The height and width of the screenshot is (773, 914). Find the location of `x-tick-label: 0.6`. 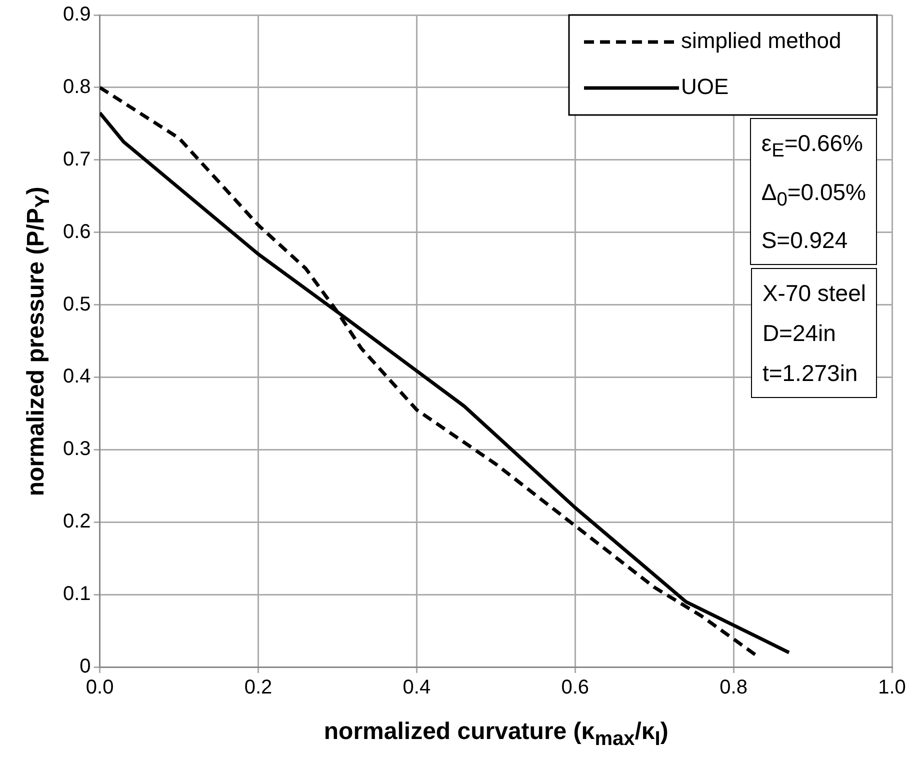

x-tick-label: 0.6 is located at coordinates (575, 687).